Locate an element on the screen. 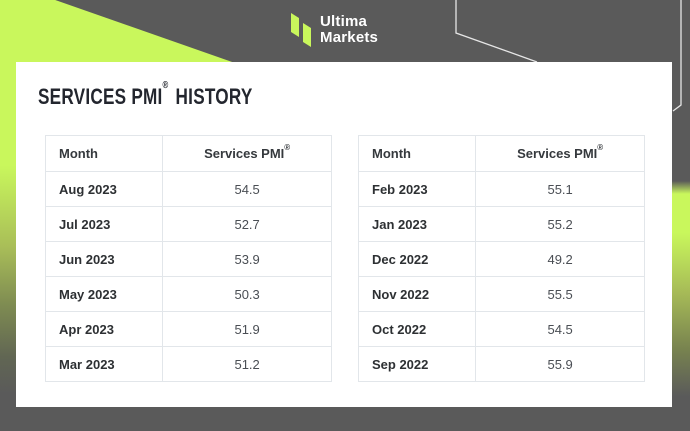  month-cell: Jan 2023 is located at coordinates (417, 224).